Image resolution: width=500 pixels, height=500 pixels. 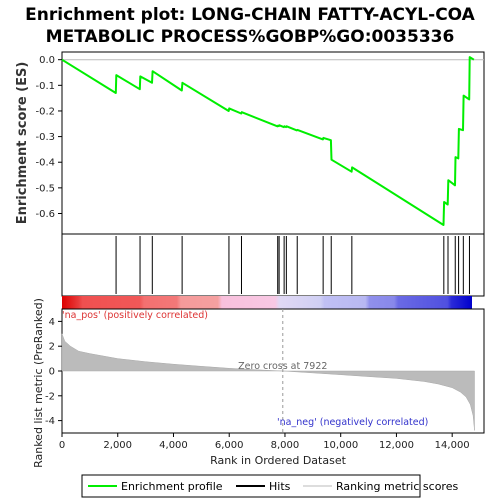 What do you see at coordinates (278, 460) in the screenshot?
I see `x-axis-label: Rank in Ordered Dataset` at bounding box center [278, 460].